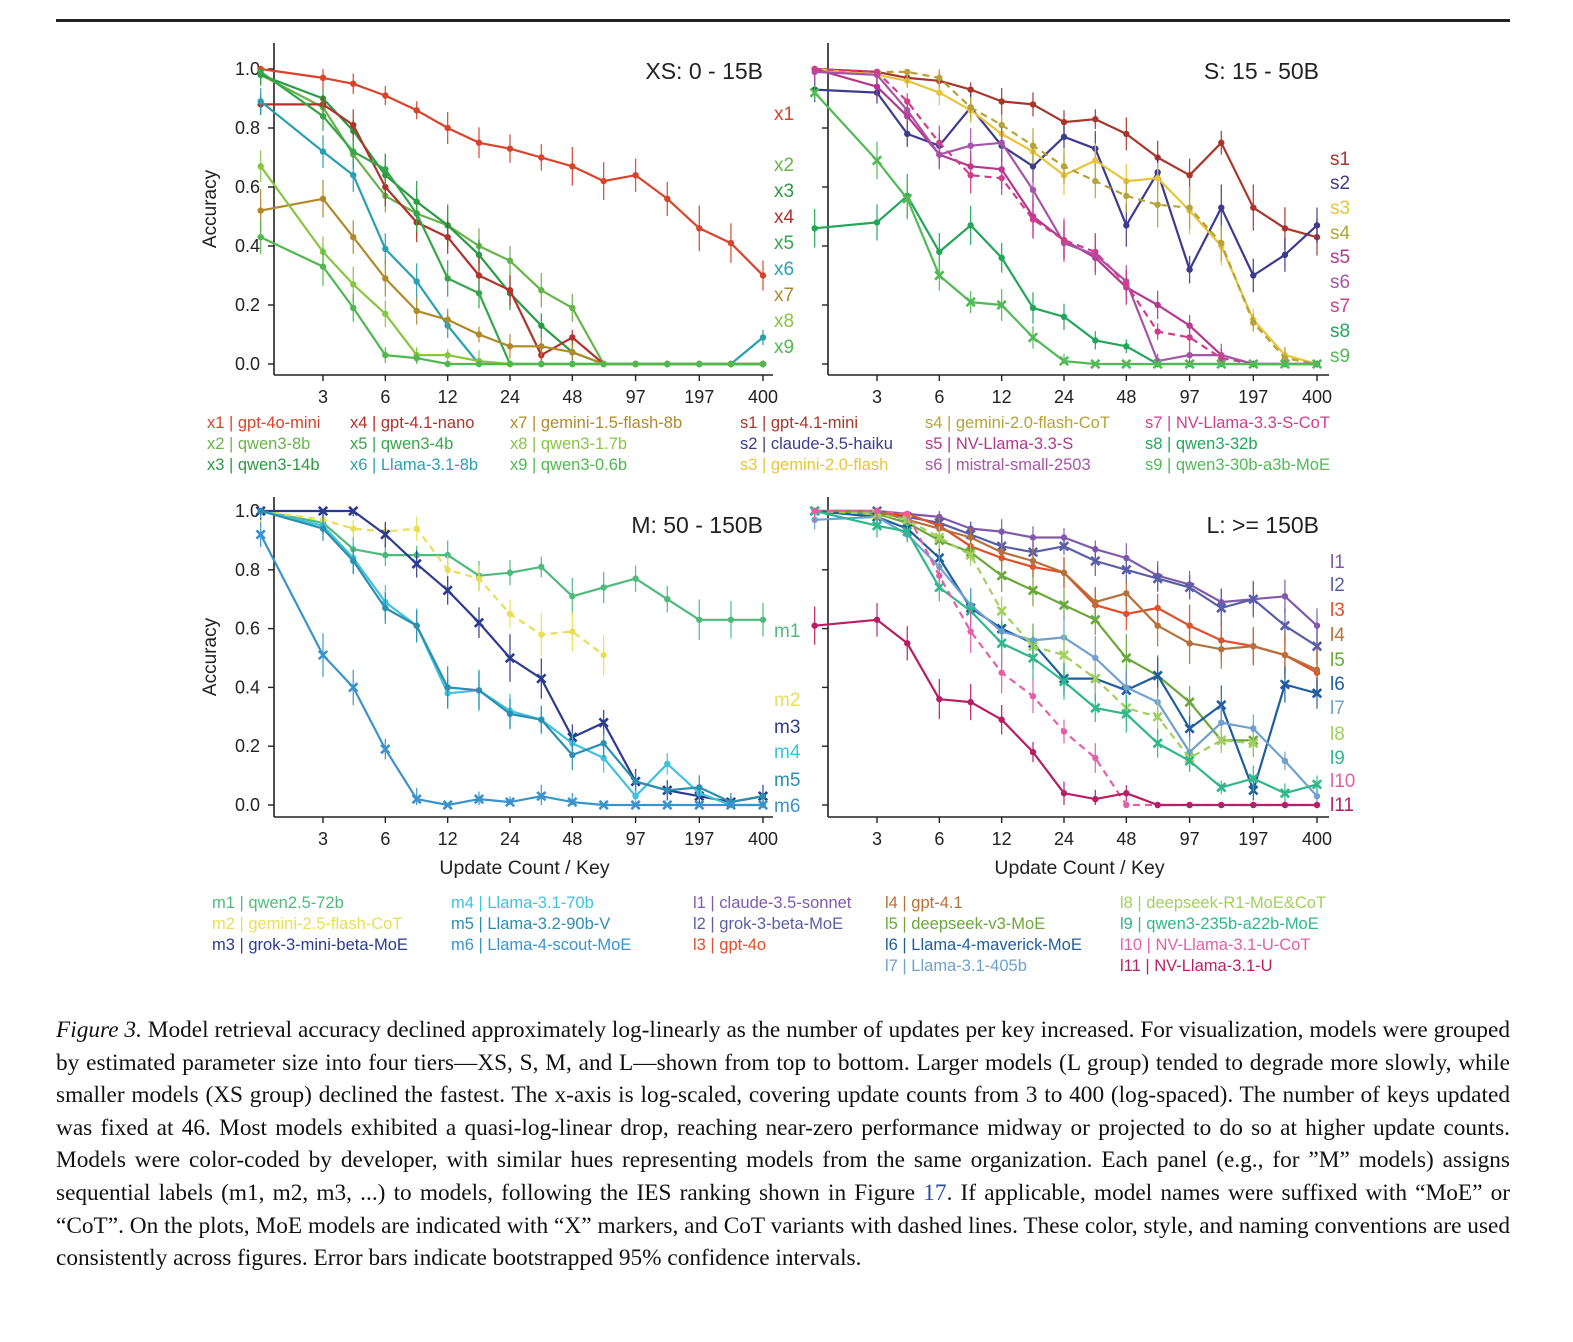  I want to click on series-end-label: l4, so click(1337, 635).